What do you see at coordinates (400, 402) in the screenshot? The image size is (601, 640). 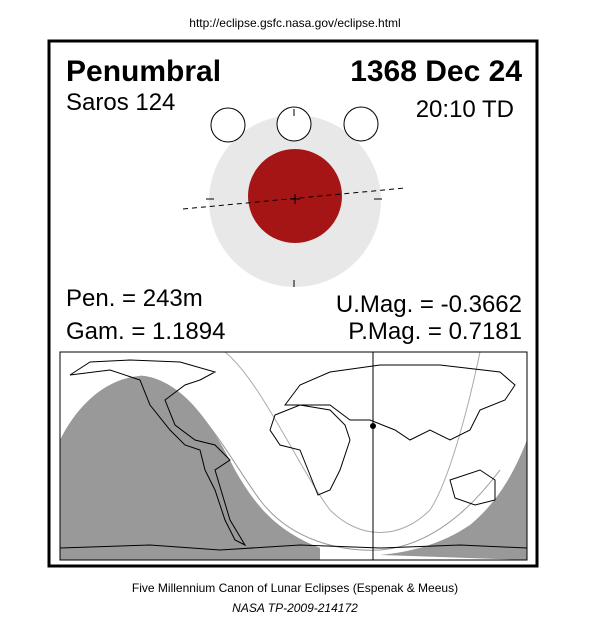 I see `eurasia-outline` at bounding box center [400, 402].